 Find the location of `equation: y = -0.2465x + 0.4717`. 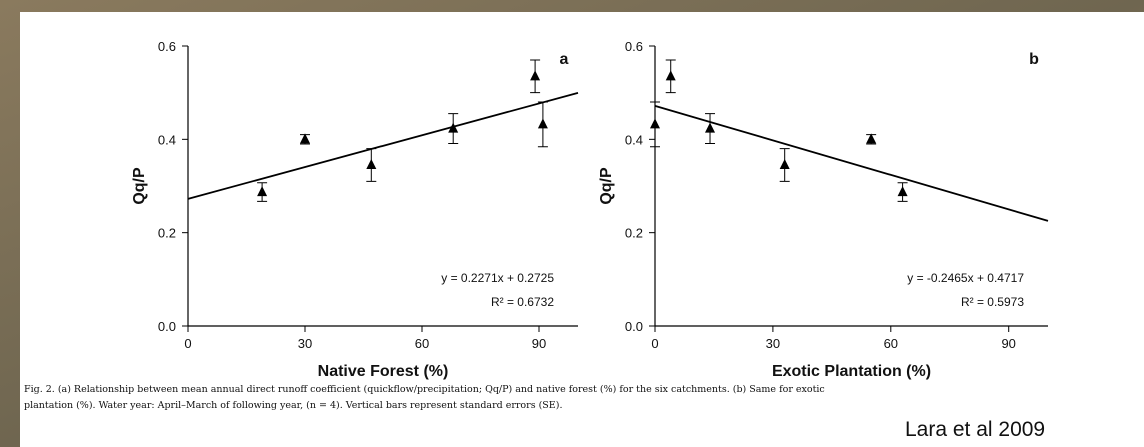

equation: y = -0.2465x + 0.4717 is located at coordinates (965, 278).